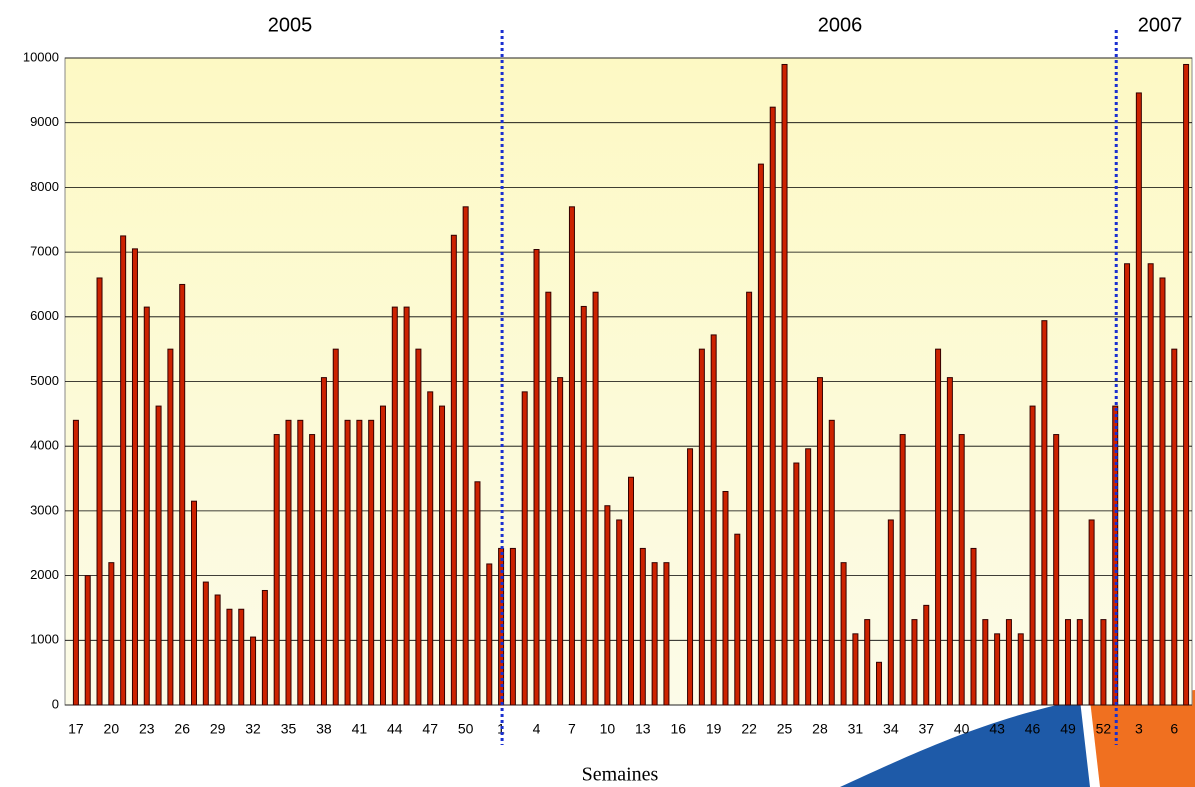 This screenshot has height=787, width=1195. I want to click on decoration, so click(965, 743).